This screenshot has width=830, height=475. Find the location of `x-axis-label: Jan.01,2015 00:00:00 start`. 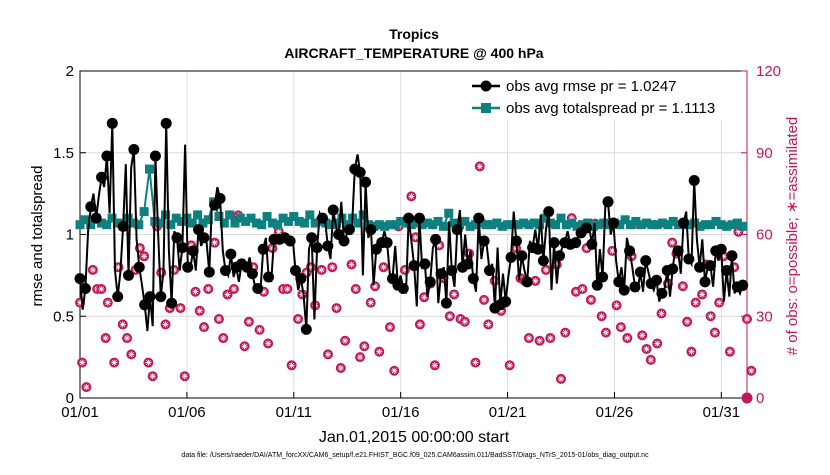

x-axis-label: Jan.01,2015 00:00:00 start is located at coordinates (414, 437).